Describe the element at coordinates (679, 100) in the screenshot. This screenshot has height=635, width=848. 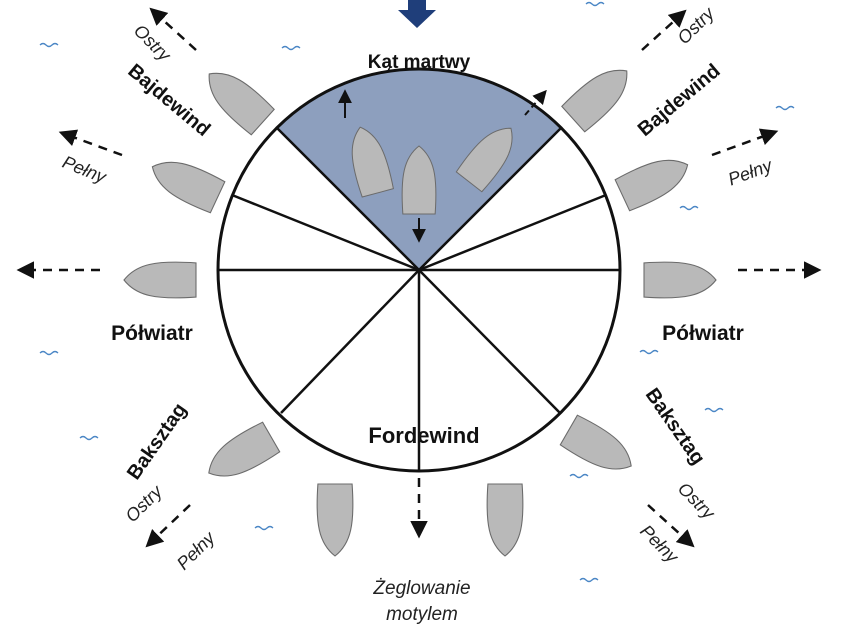
I see `bajdewind-right-label: Bajdewind` at that location.